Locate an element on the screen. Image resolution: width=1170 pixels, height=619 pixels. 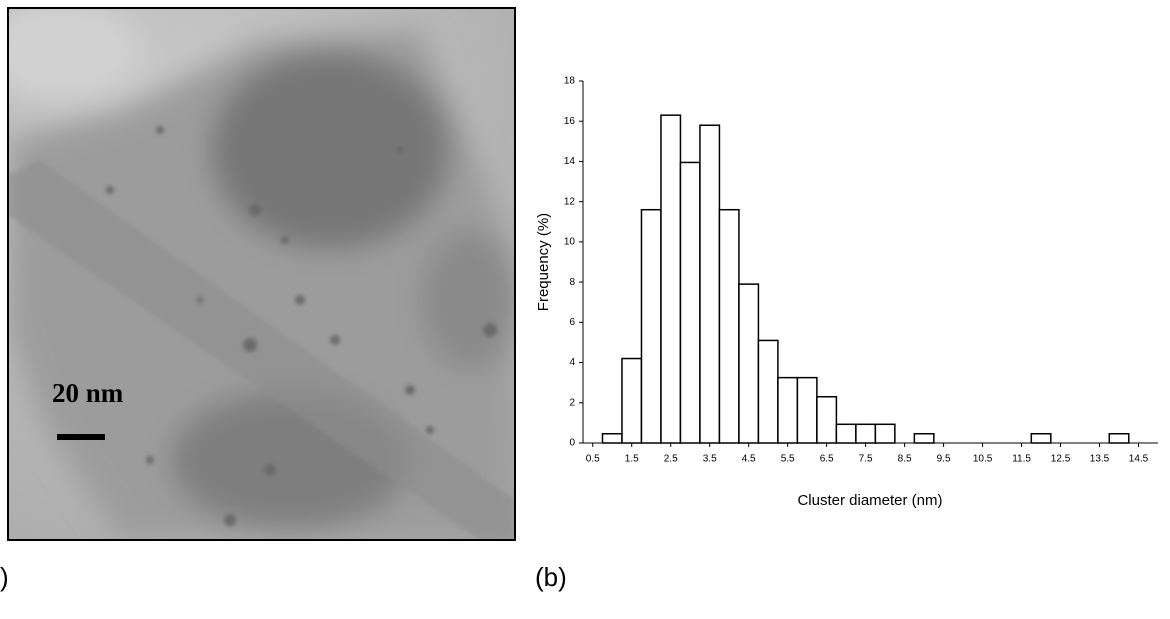
y-tick-label: 2 is located at coordinates (572, 402).